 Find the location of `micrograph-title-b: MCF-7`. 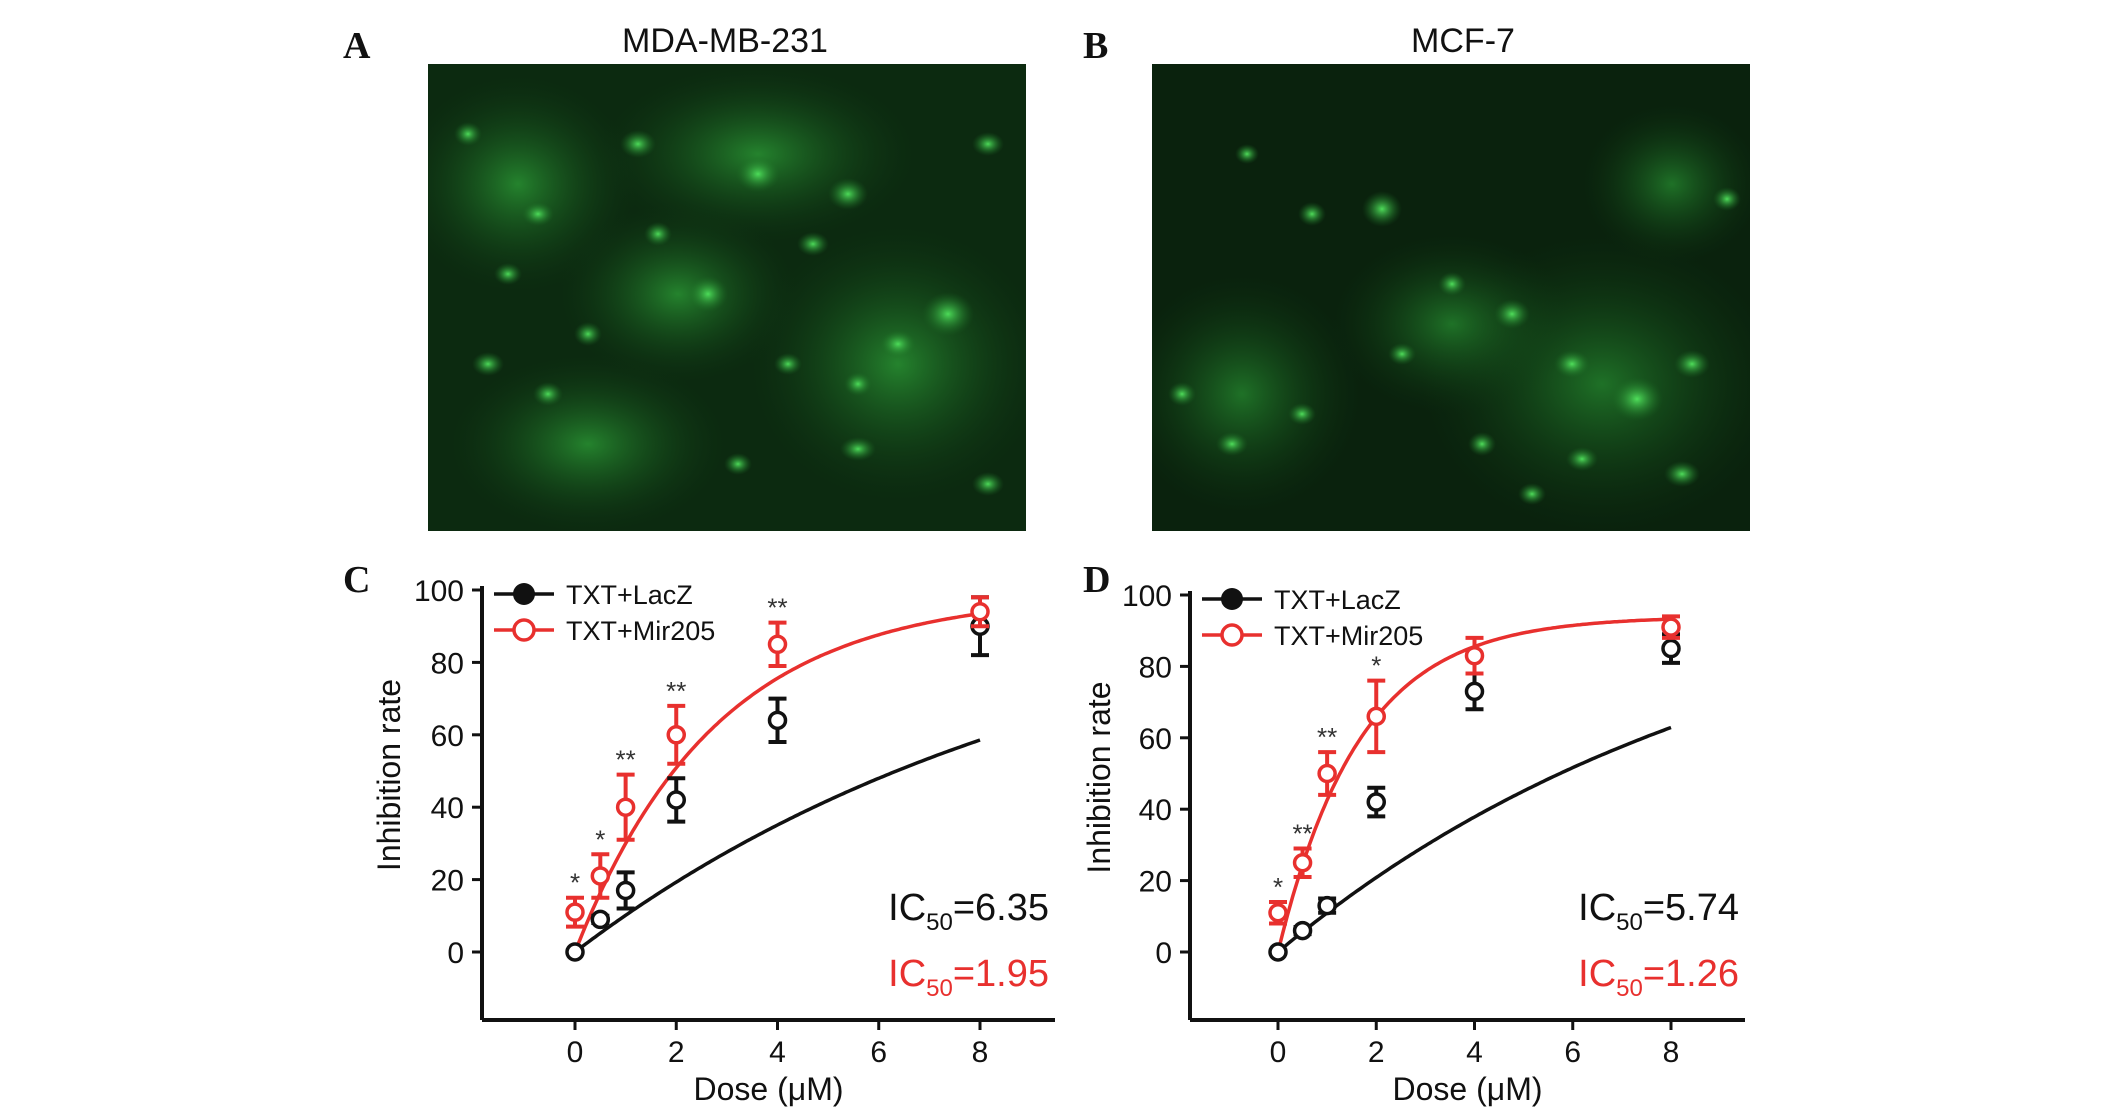

micrograph-title-b: MCF-7 is located at coordinates (1463, 41).